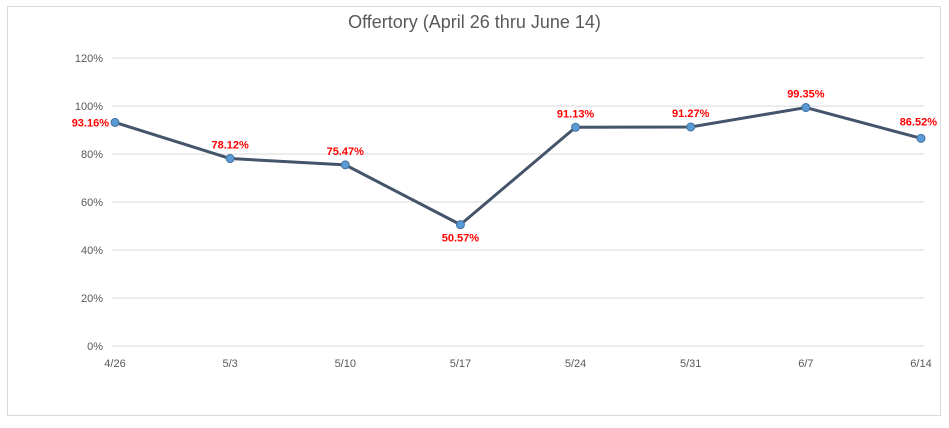  Describe the element at coordinates (474, 22) in the screenshot. I see `chart-title: Offertory (April 26 thru June 14)` at that location.